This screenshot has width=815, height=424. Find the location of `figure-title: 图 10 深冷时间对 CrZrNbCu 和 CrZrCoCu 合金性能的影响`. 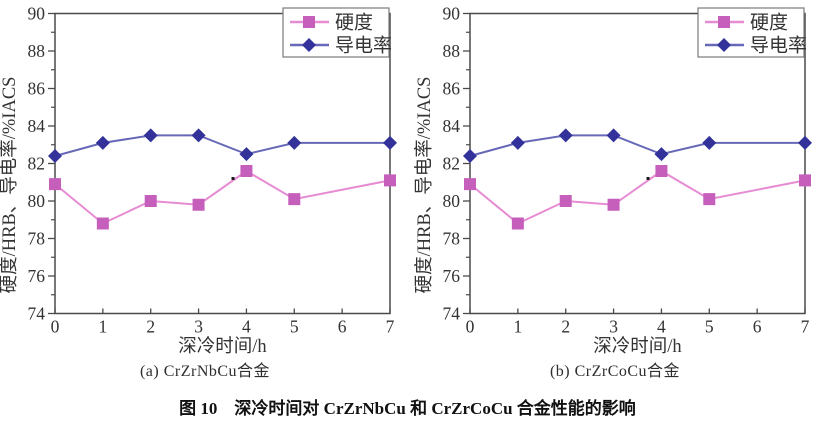

figure-title: 图 10 深冷时间对 CrZrNbCu 和 CrZrCoCu 合金性能的影响 is located at coordinates (407, 408).